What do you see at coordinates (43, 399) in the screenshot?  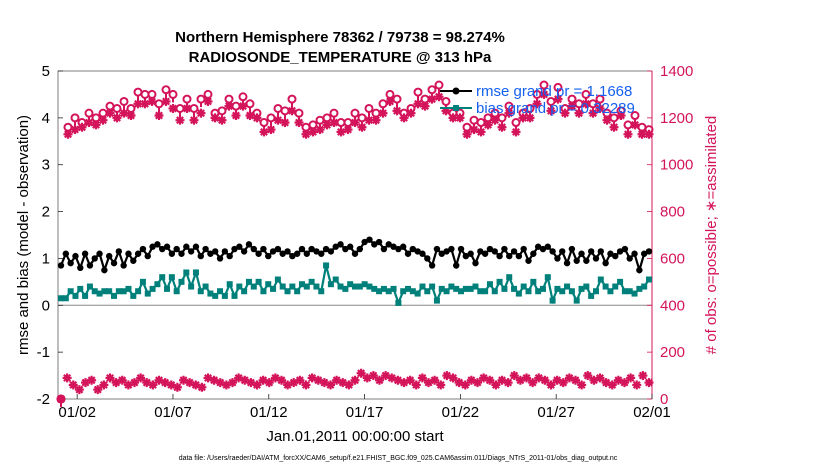 I see `y-tick-label: -2` at bounding box center [43, 399].